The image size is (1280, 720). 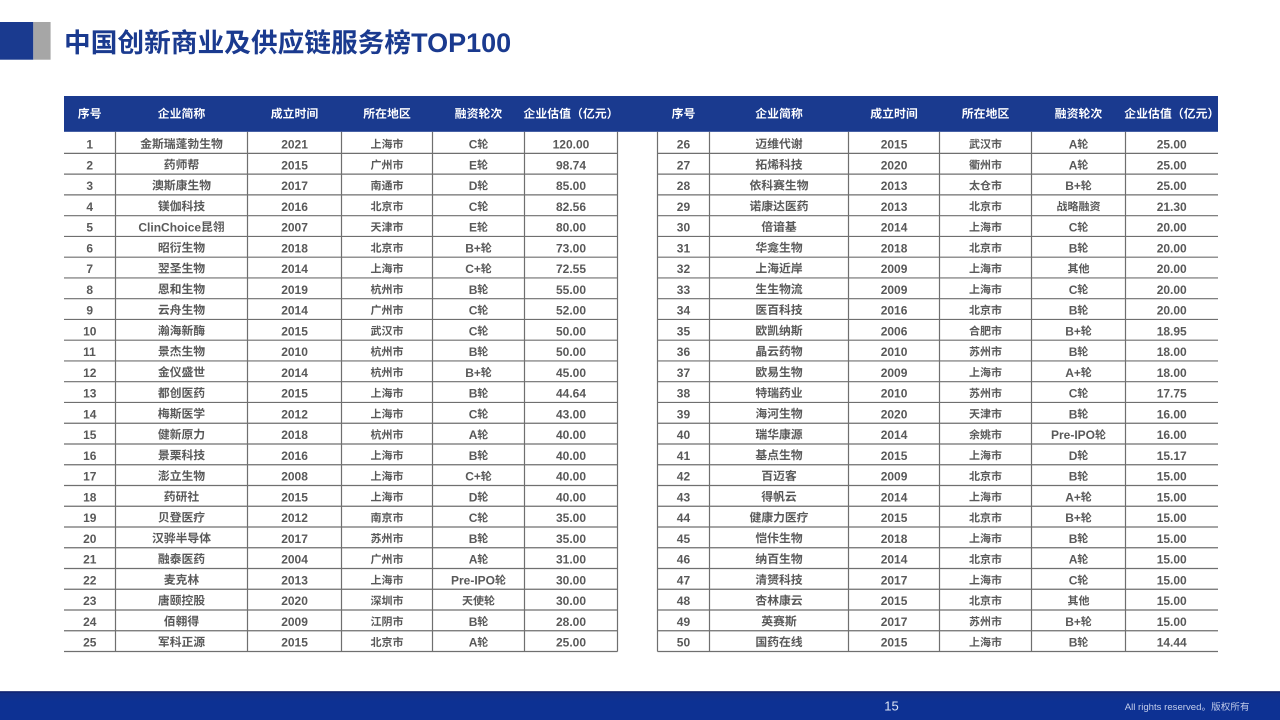 What do you see at coordinates (1073, 435) in the screenshot?
I see `svg-text: Pre-IPO` at bounding box center [1073, 435].